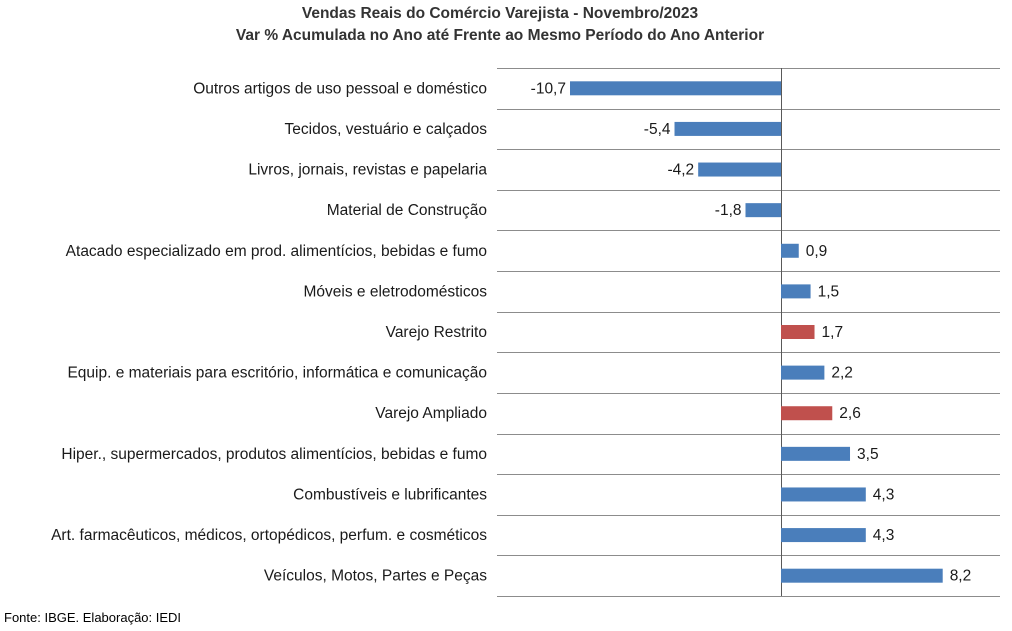 Image resolution: width=1012 pixels, height=631 pixels. Describe the element at coordinates (829, 291) in the screenshot. I see `value-label: 1,5` at that location.